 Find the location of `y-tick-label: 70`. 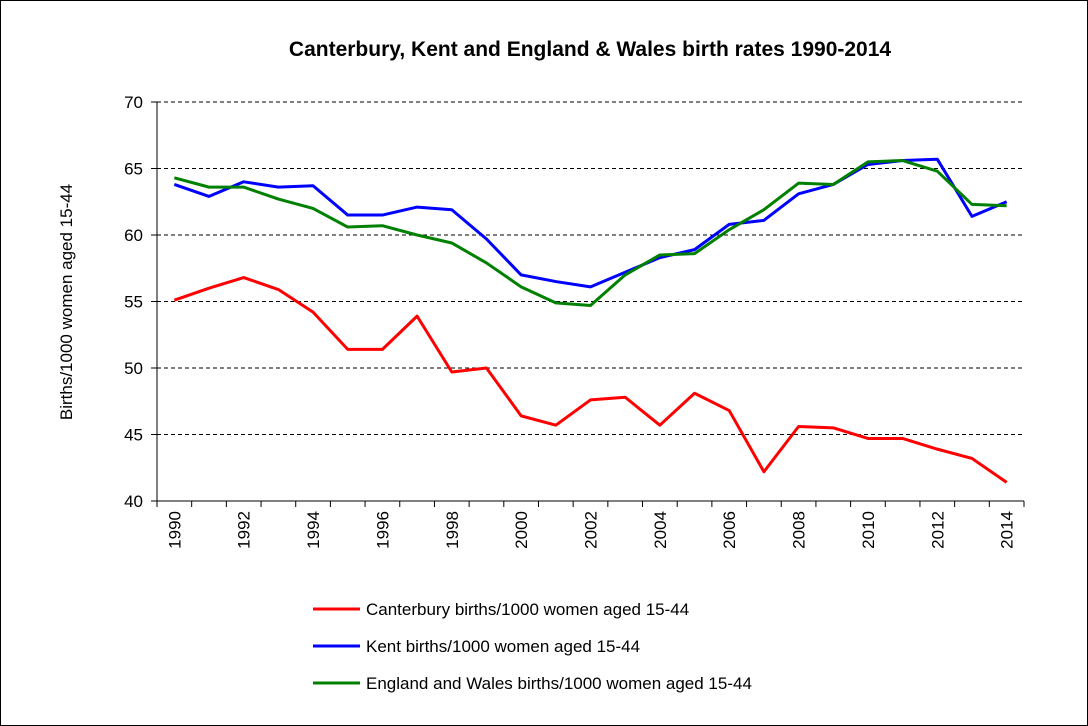

y-tick-label: 70 is located at coordinates (133, 102).